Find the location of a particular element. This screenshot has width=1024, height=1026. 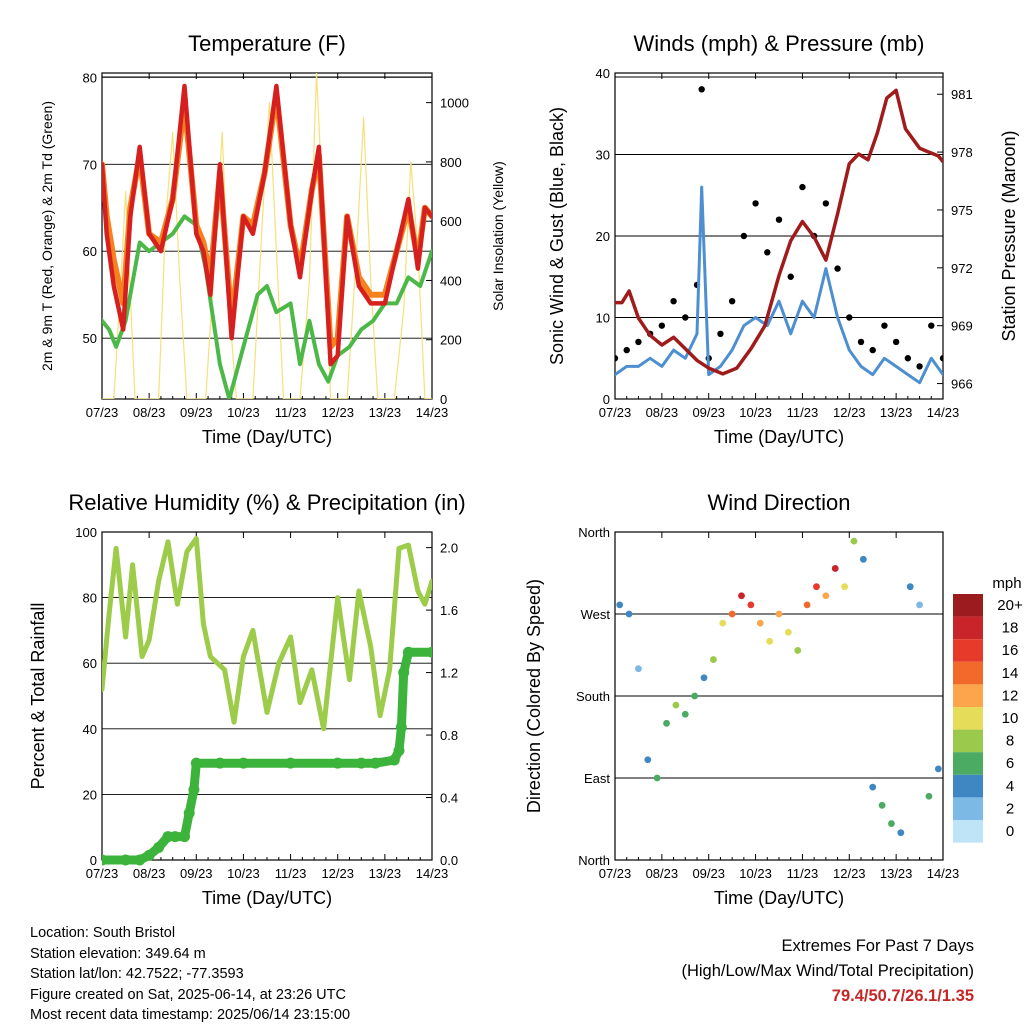

y-right-tick-label: 1.2 is located at coordinates (449, 673).